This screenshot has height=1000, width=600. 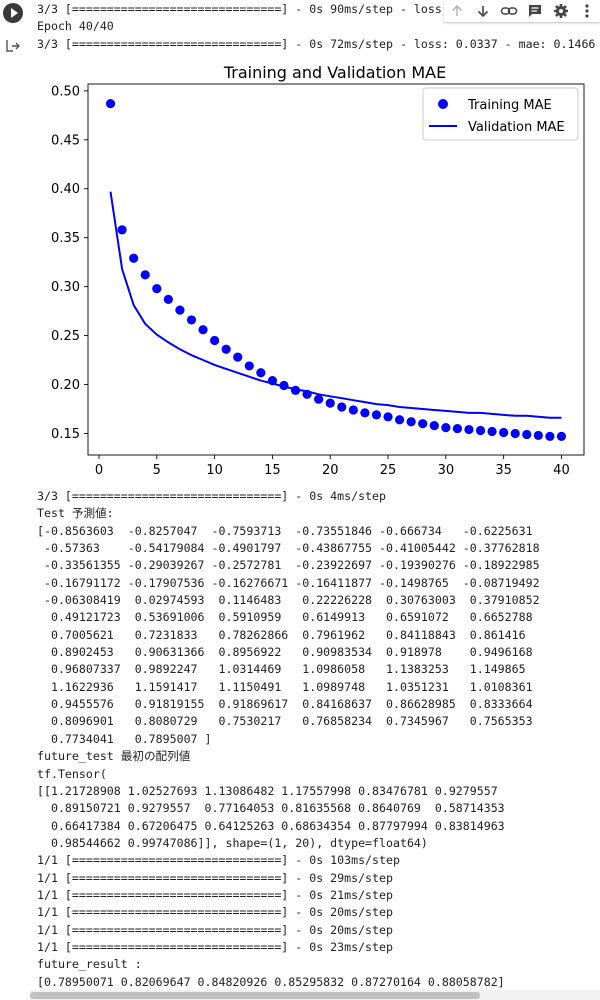 I want to click on x-tick-label: 15, so click(x=272, y=470).